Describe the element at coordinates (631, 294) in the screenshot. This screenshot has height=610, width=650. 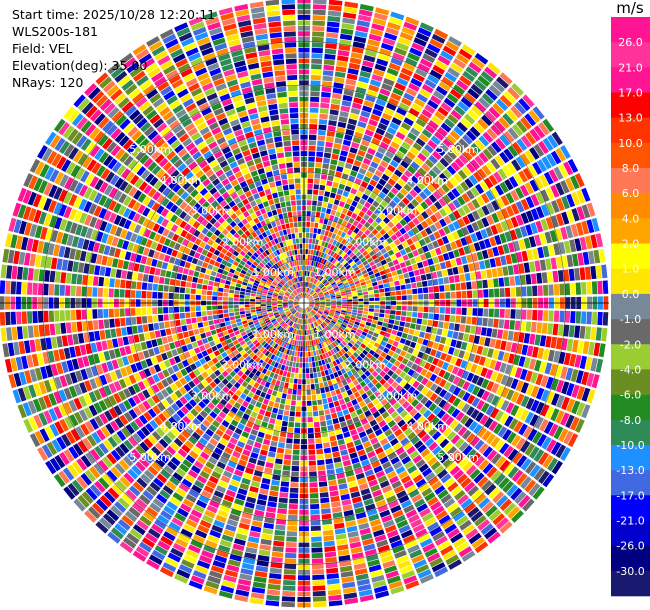
I see `colorbar-tick-label: 0.0` at that location.